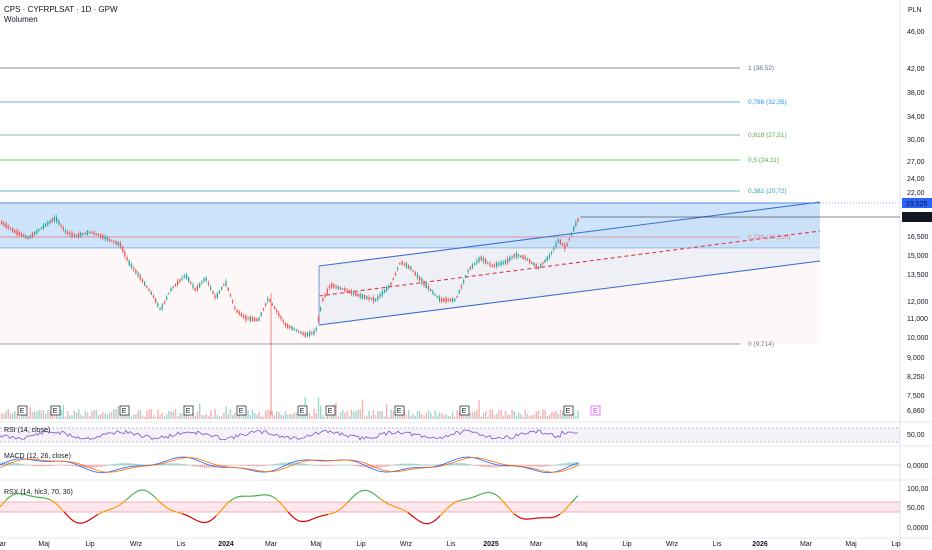 The width and height of the screenshot is (932, 550). Describe the element at coordinates (672, 544) in the screenshot. I see `time-axis-label: Wrz` at that location.